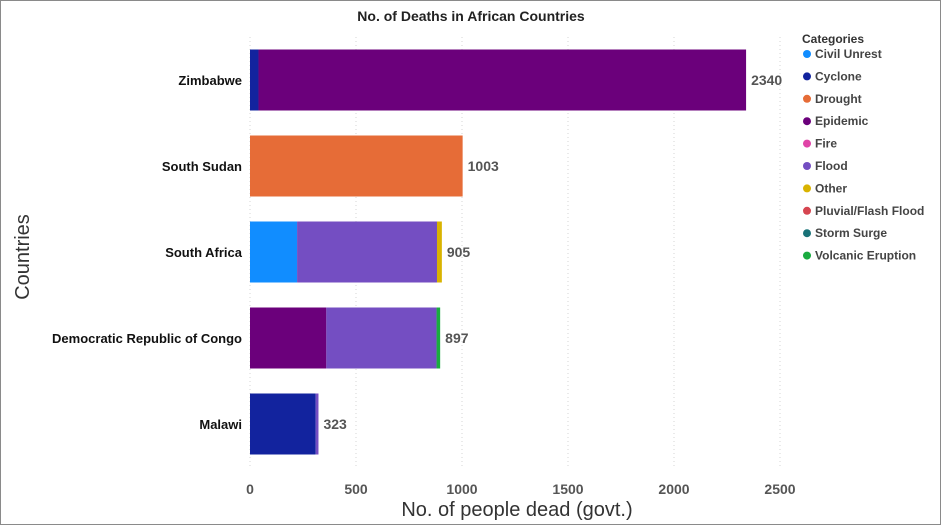 Image resolution: width=941 pixels, height=525 pixels. I want to click on bar-democratic-republic-of-congo-flood, so click(381, 338).